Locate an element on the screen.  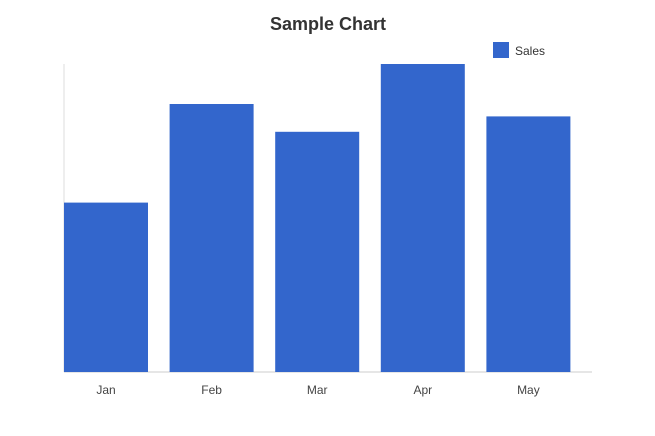
x-tick-label-apr: Apr is located at coordinates (422, 390).